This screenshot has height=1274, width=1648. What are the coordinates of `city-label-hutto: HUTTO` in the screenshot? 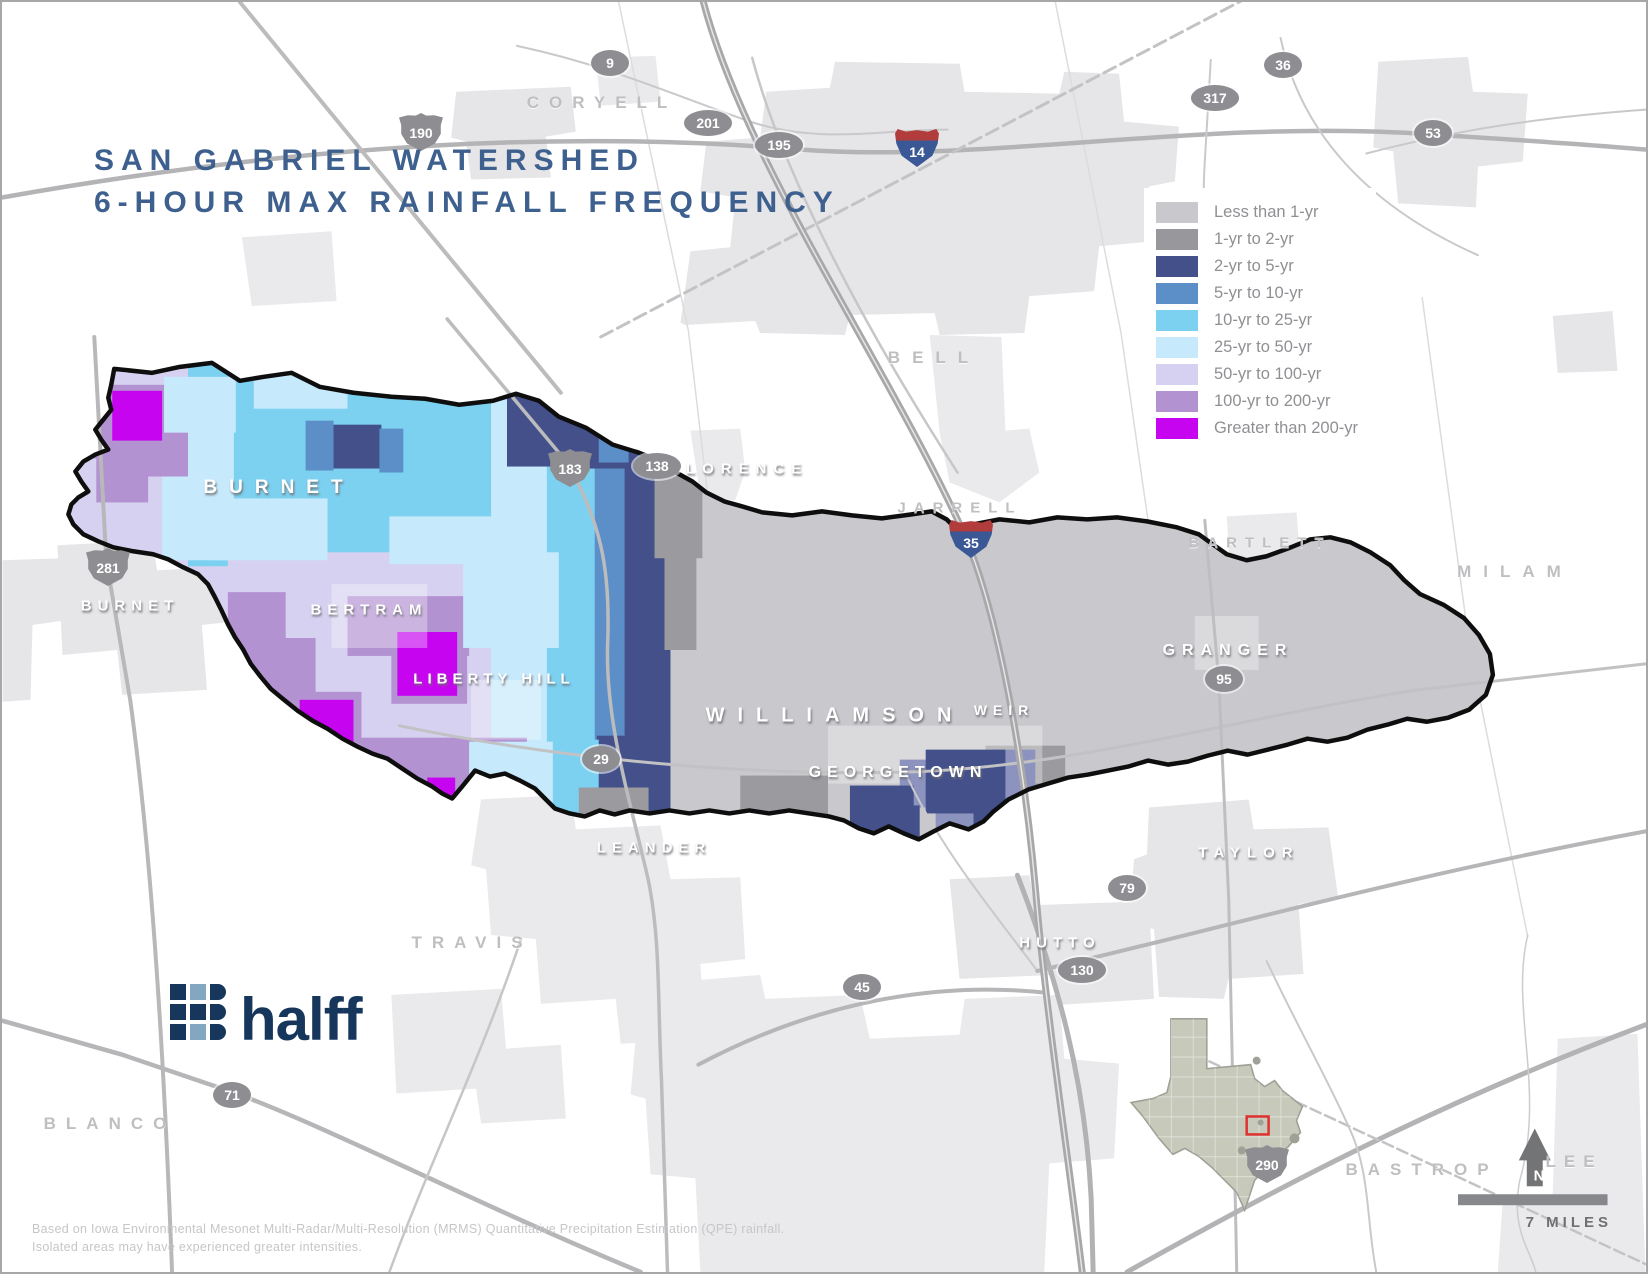 It's located at (1060, 943).